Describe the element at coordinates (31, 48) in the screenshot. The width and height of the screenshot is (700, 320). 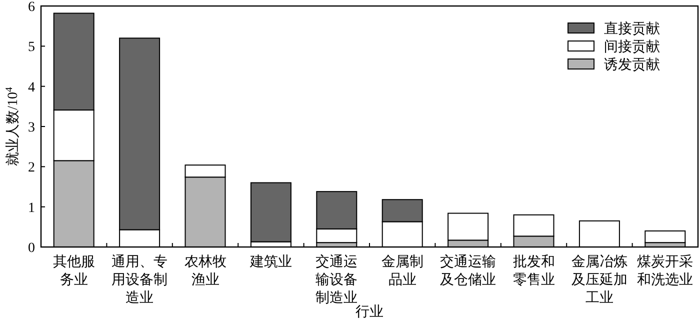
I see `y-tick-label: 5` at that location.